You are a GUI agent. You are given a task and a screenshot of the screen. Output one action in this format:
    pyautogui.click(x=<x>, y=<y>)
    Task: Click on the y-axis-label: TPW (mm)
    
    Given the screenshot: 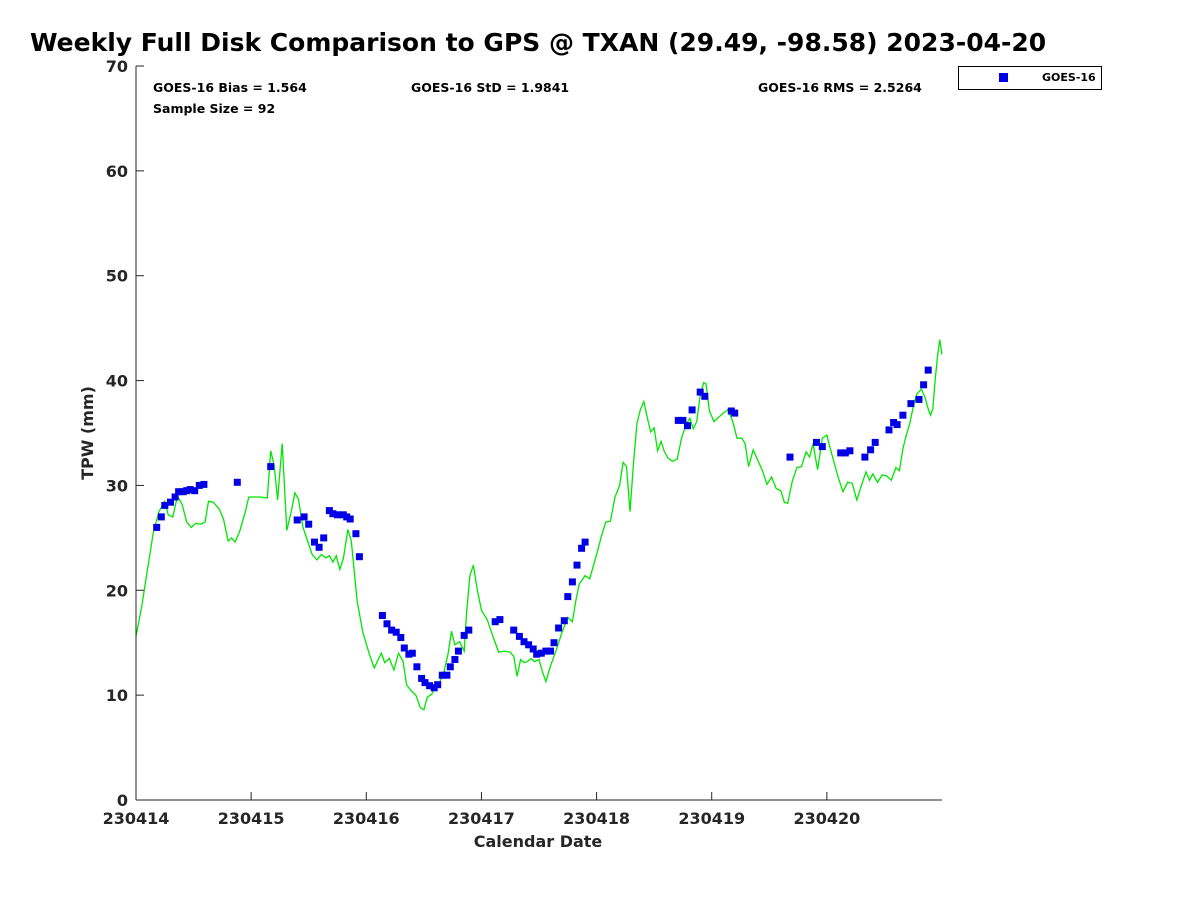 What is the action you would take?
    pyautogui.click(x=87, y=433)
    